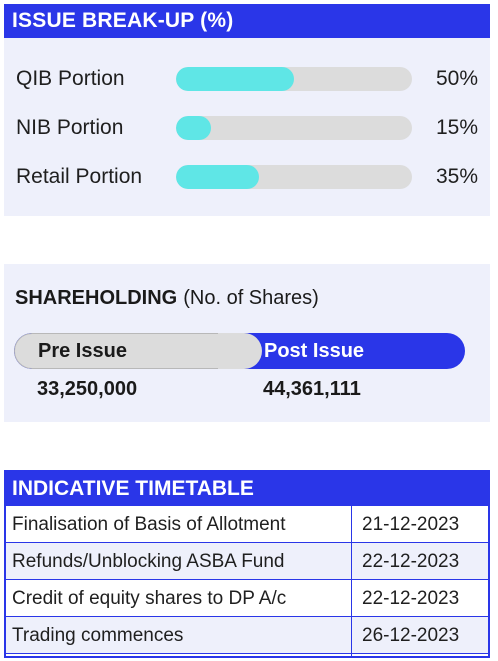 The image size is (498, 661). Describe the element at coordinates (314, 351) in the screenshot. I see `post-issue-label: Post Issue` at that location.